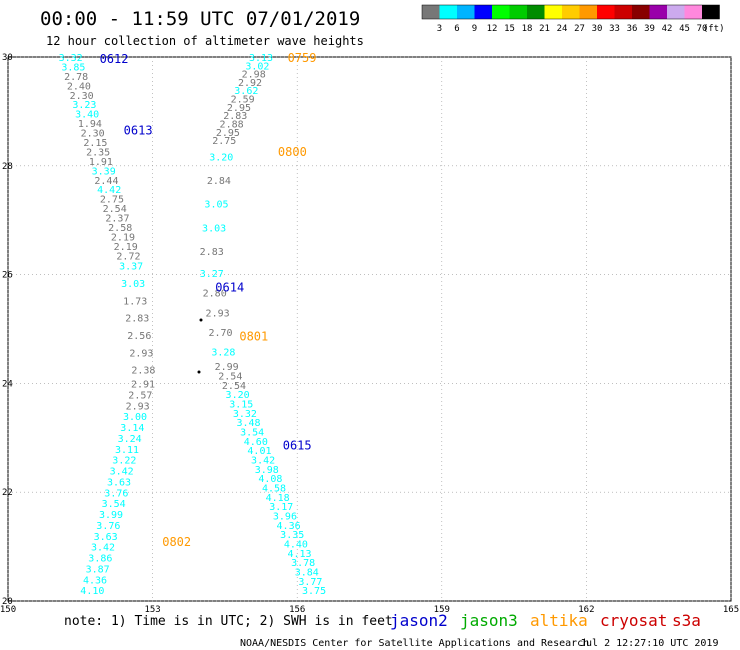 This screenshot has width=740, height=650. Describe the element at coordinates (92, 591) in the screenshot. I see `swh-value-label: 4.10` at that location.